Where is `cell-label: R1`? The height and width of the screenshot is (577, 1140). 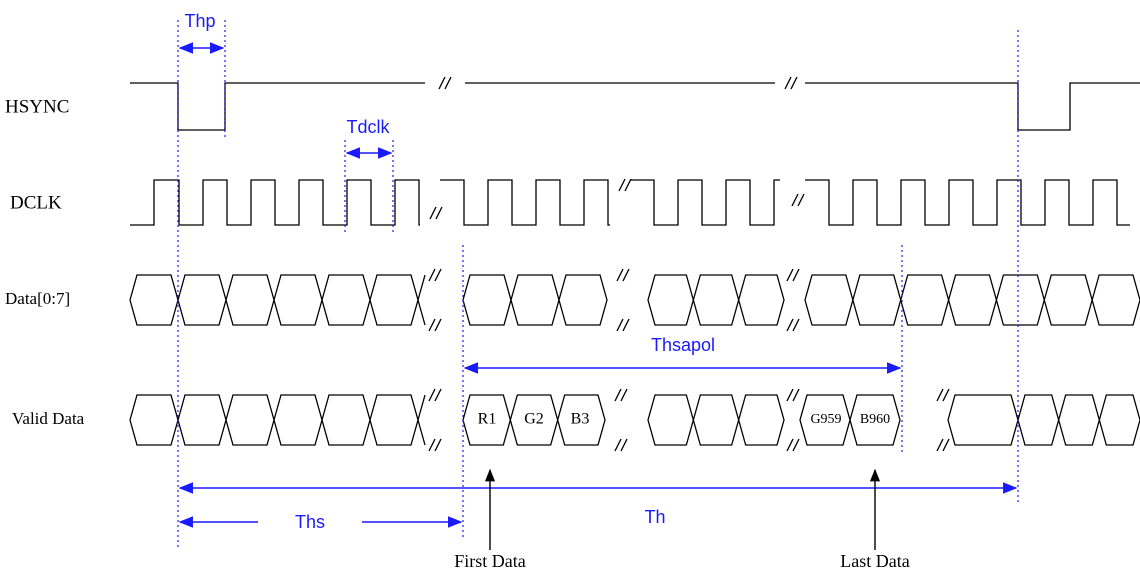
cell-label: R1 is located at coordinates (487, 419).